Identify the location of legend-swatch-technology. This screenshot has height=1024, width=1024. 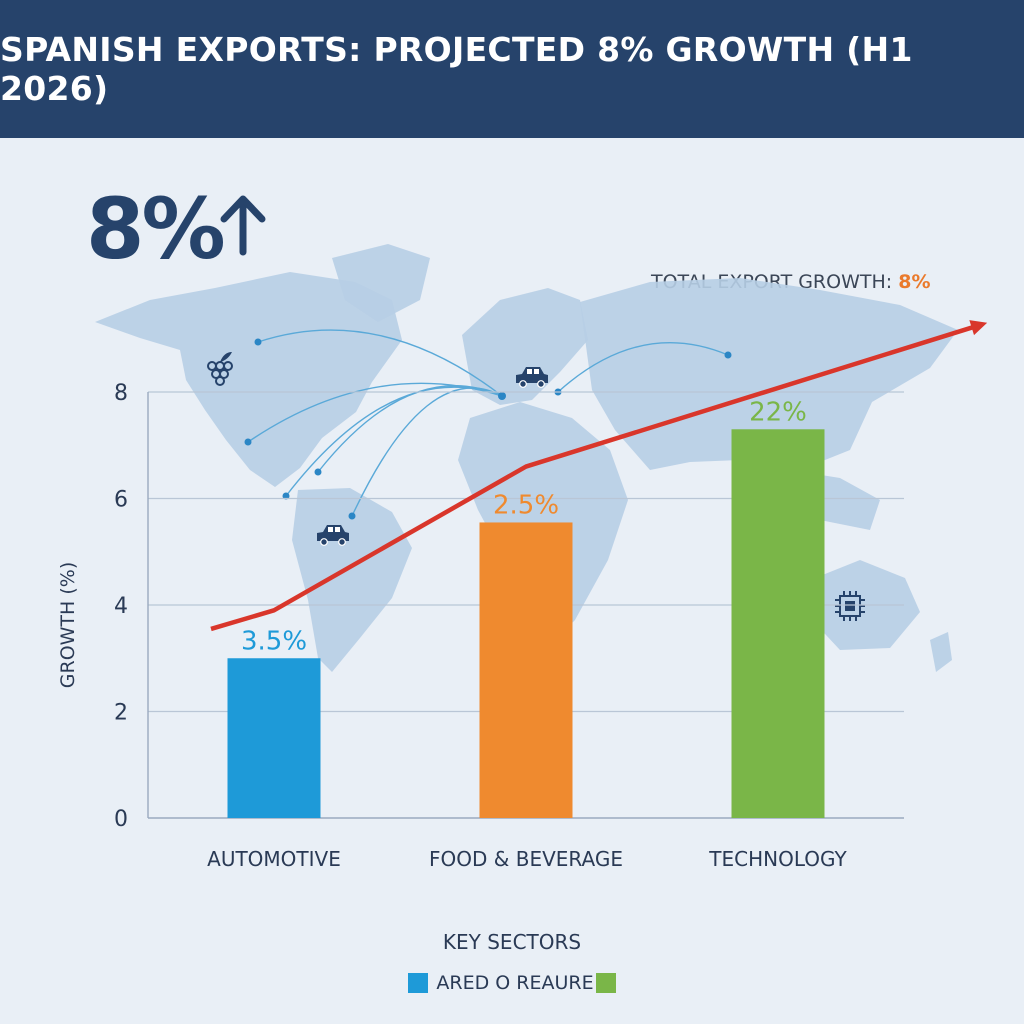
(605, 983).